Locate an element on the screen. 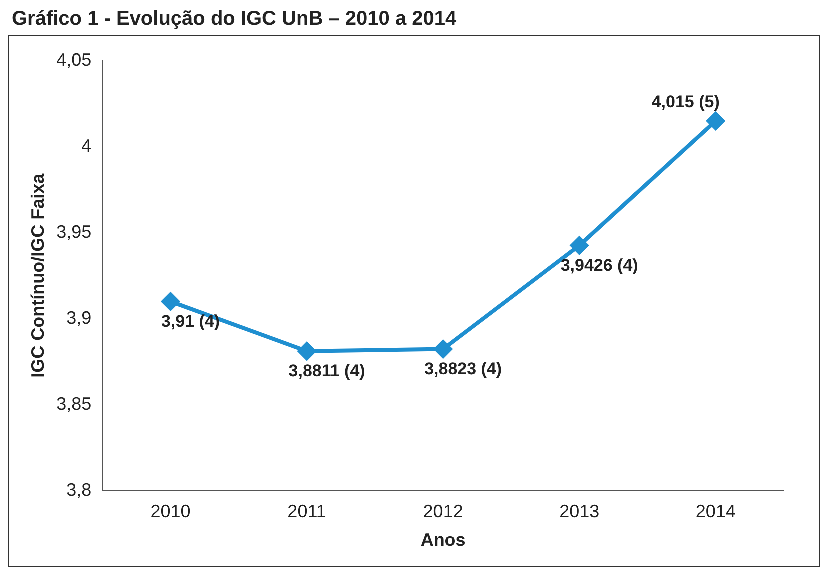  data-label: 3,8823 (4) is located at coordinates (463, 368).